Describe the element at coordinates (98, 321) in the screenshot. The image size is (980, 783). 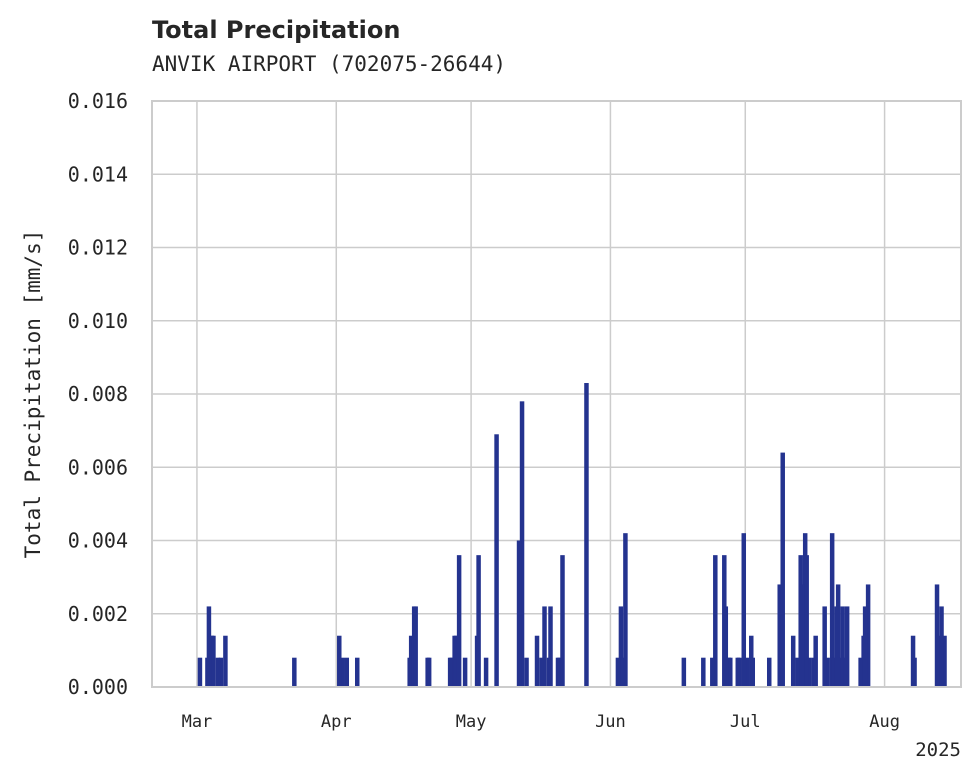
I see `y-tick-label: 0.010` at that location.